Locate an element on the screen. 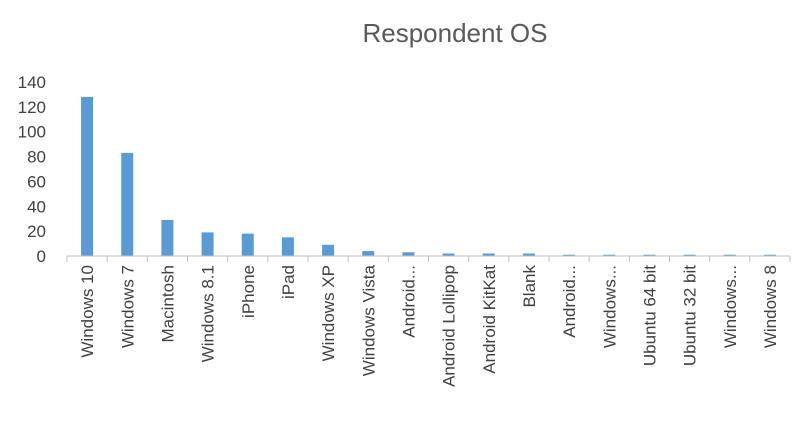 The height and width of the screenshot is (442, 811). y-tick-label: 40 is located at coordinates (36, 206).